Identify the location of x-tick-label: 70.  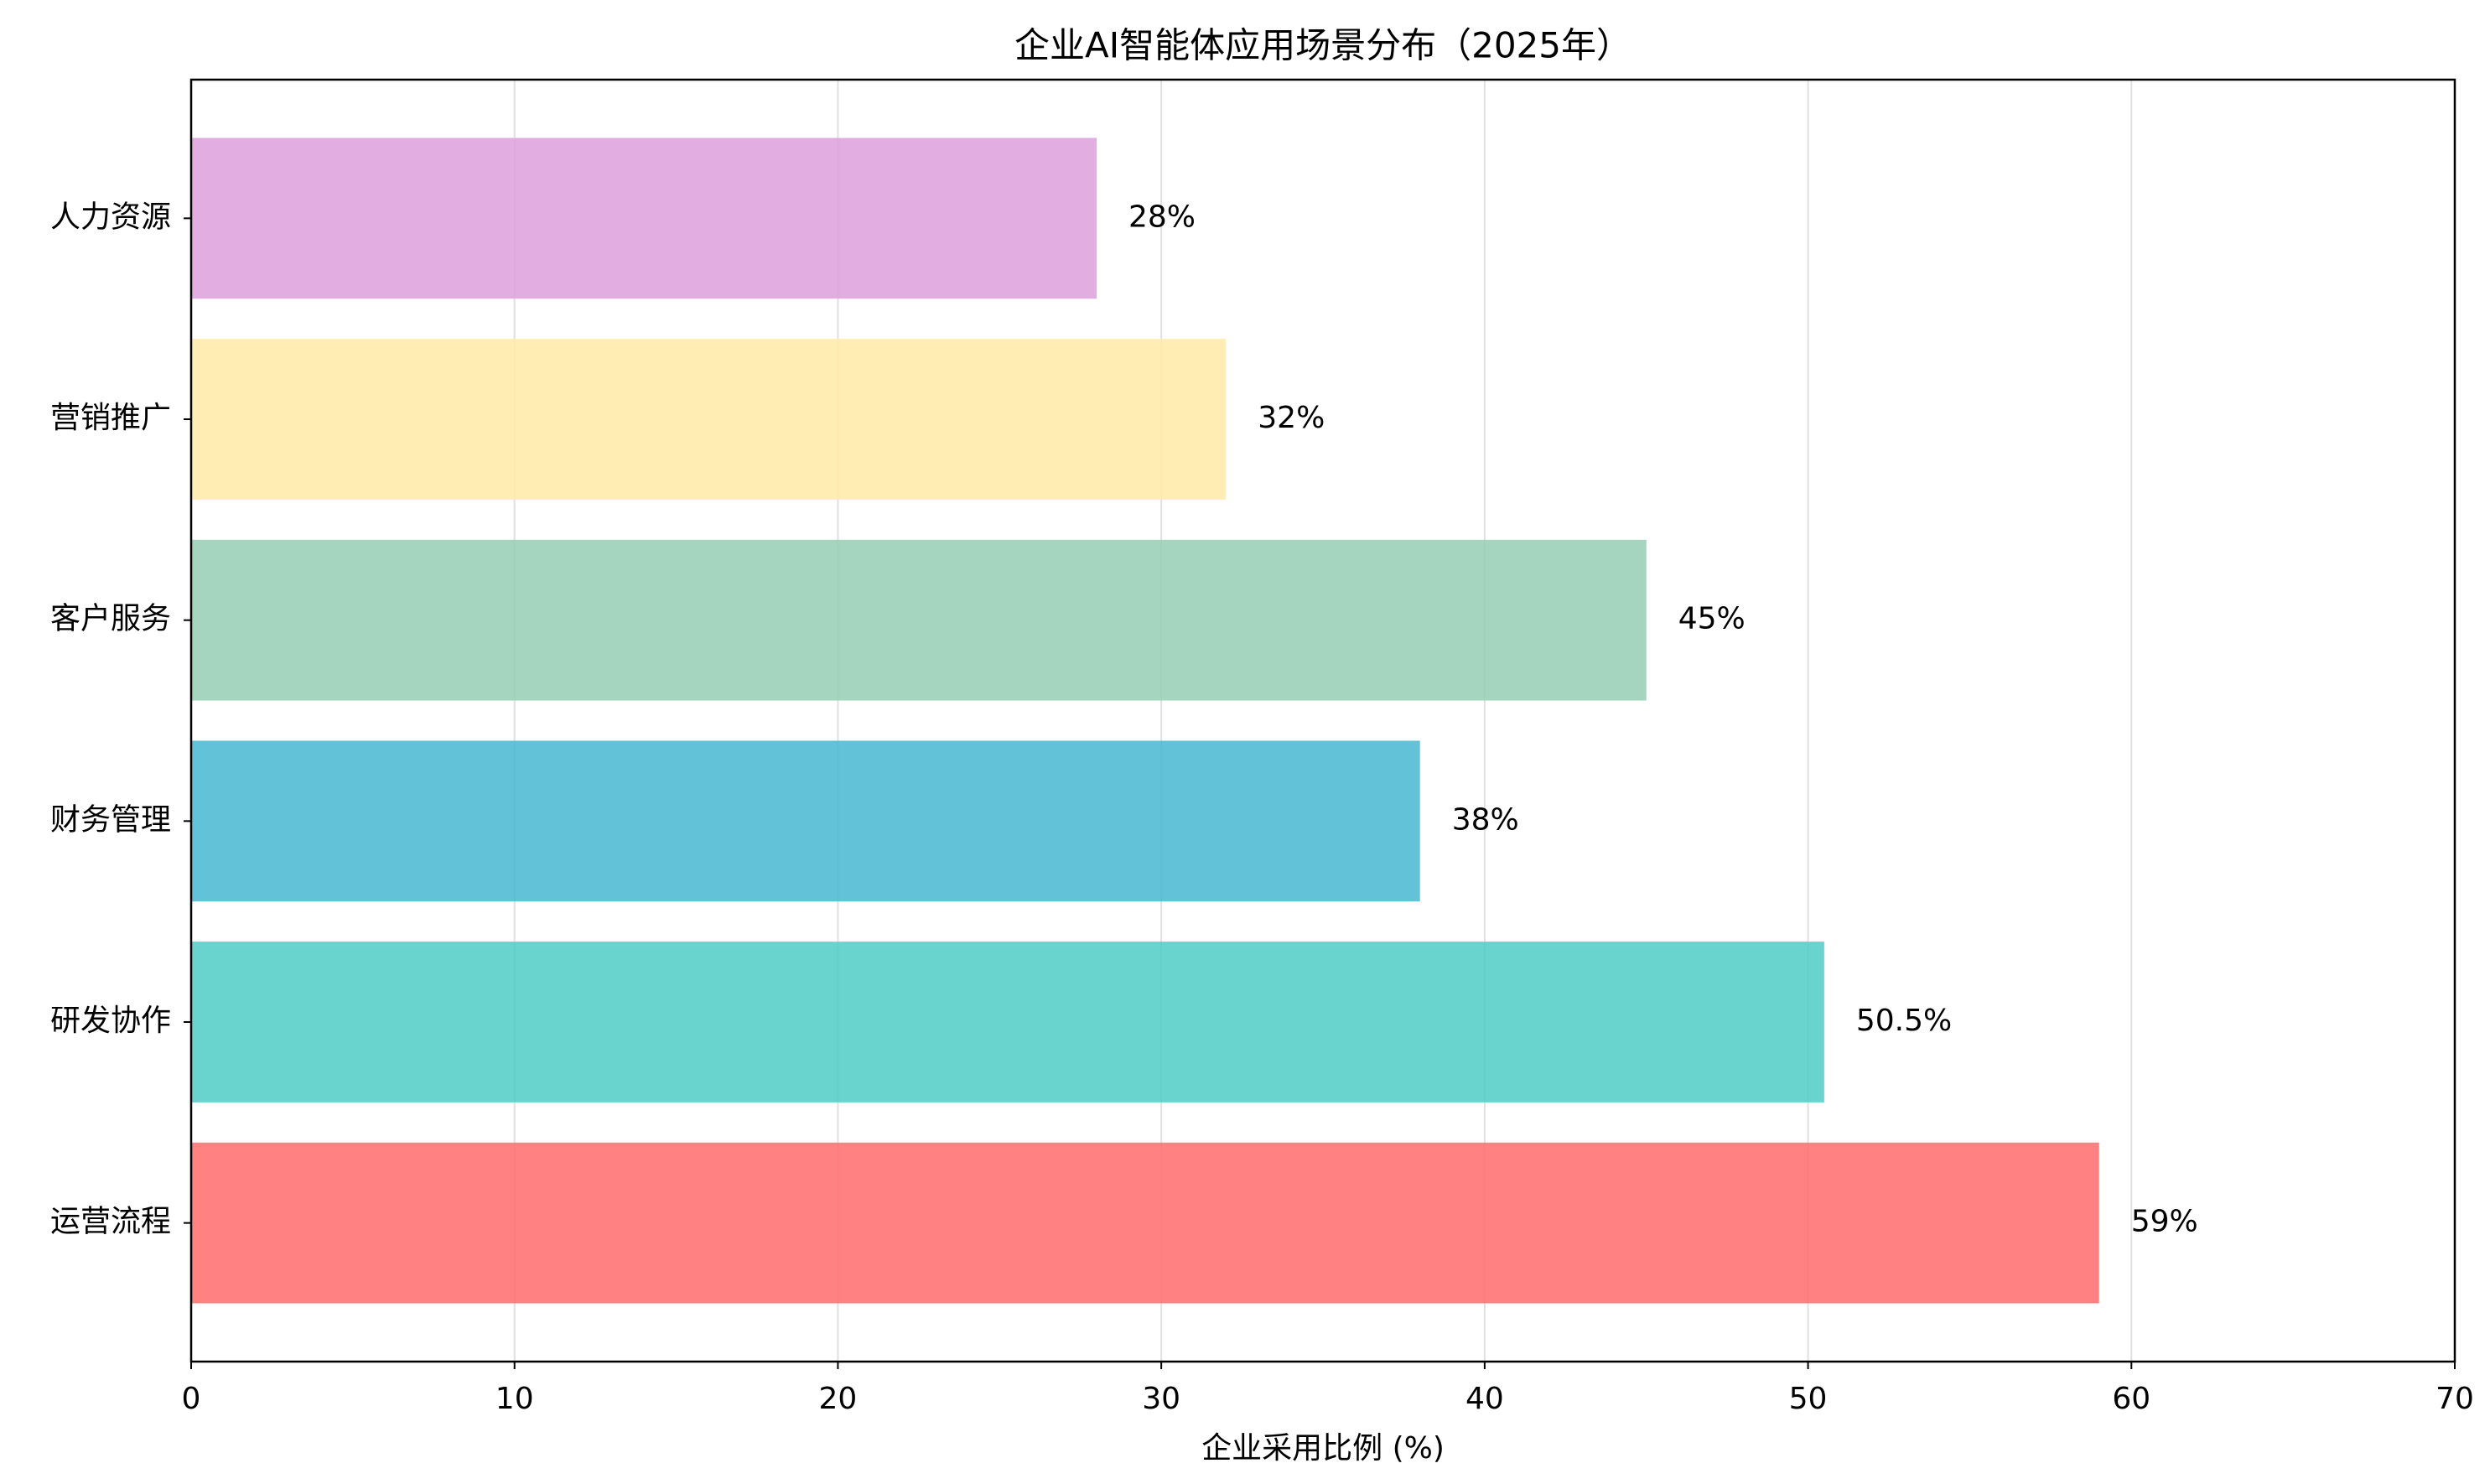
(2455, 1399).